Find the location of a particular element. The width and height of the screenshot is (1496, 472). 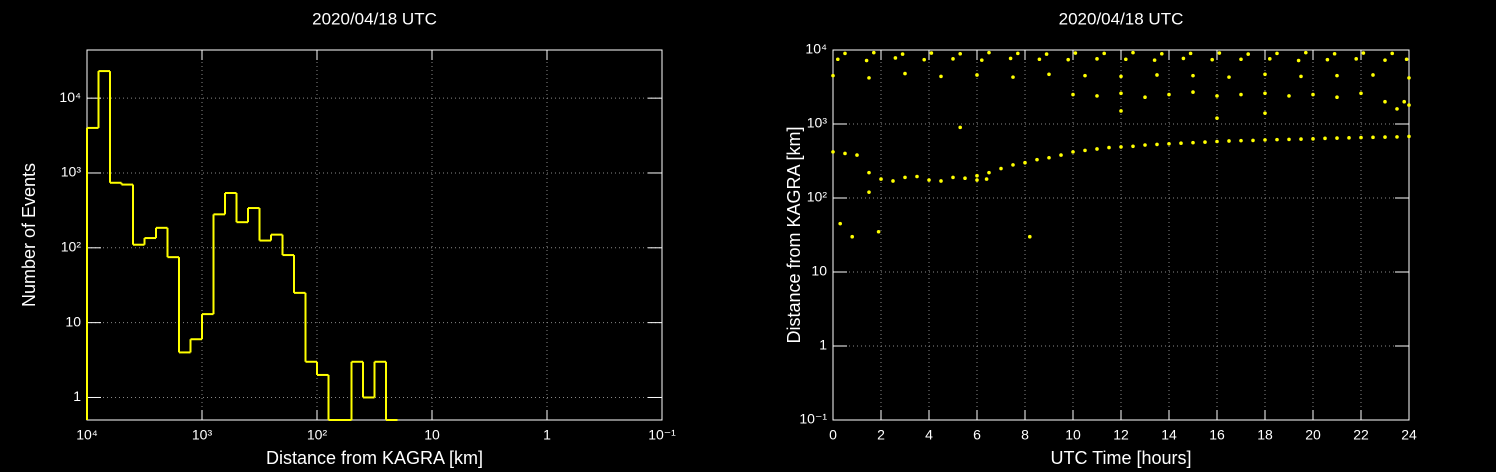

x-tick-label: 10² is located at coordinates (317, 435).